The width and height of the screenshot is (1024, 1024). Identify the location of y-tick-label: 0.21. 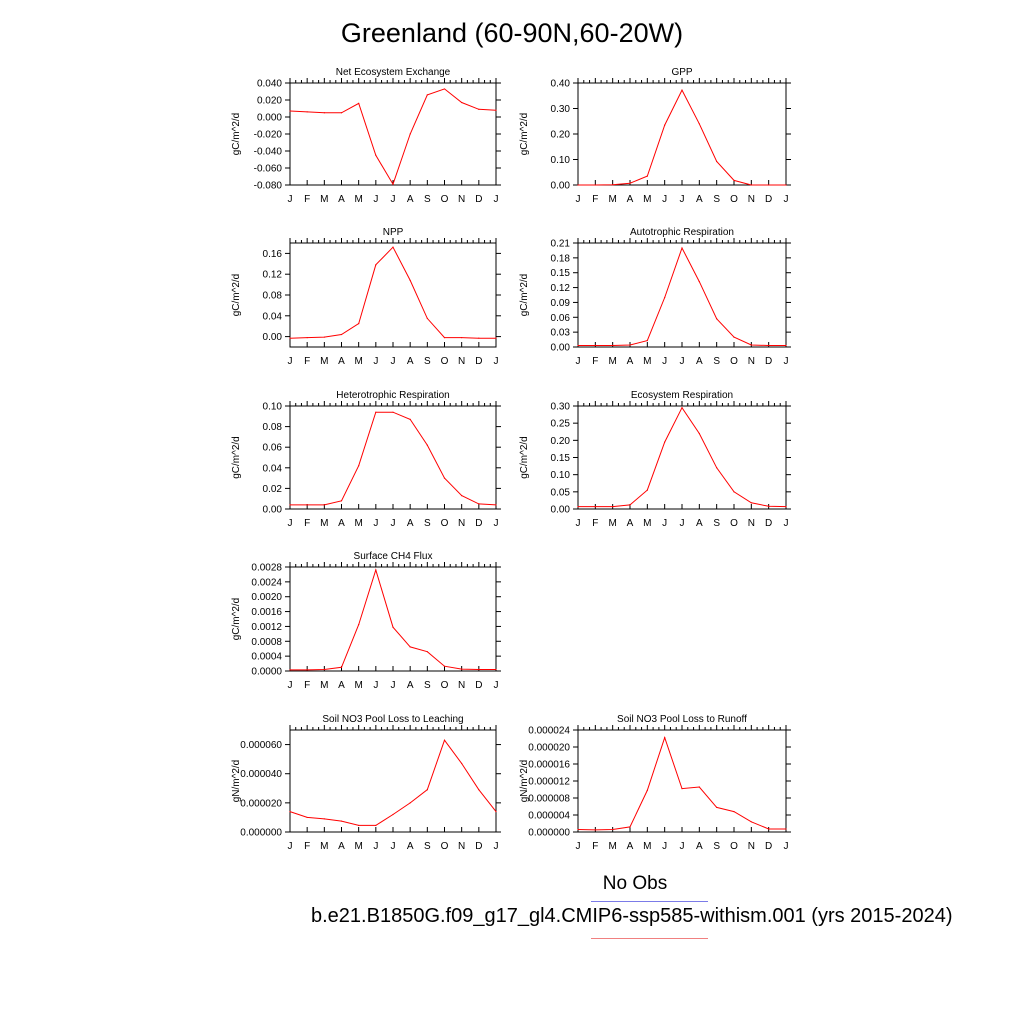
(561, 244).